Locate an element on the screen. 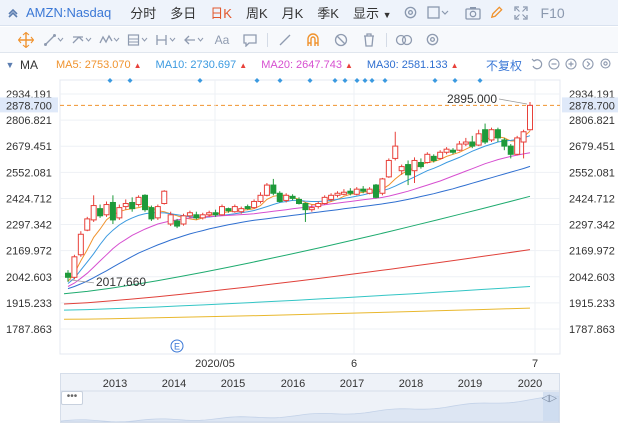 The width and height of the screenshot is (618, 430). tool-settings-icon is located at coordinates (432, 40).